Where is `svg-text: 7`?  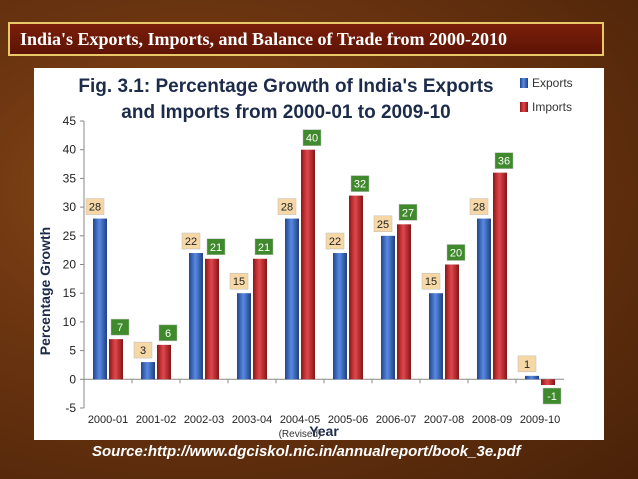 svg-text: 7 is located at coordinates (120, 328).